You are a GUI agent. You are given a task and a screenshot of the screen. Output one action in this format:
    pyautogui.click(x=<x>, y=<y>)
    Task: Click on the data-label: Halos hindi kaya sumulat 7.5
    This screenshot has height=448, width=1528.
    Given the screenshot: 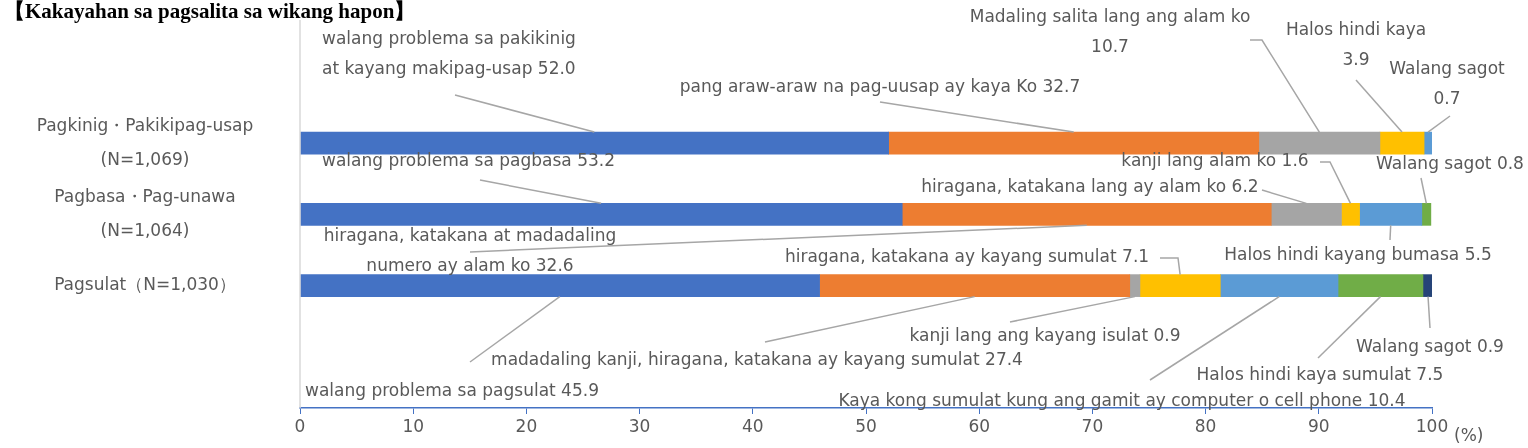 What is the action you would take?
    pyautogui.click(x=1320, y=374)
    